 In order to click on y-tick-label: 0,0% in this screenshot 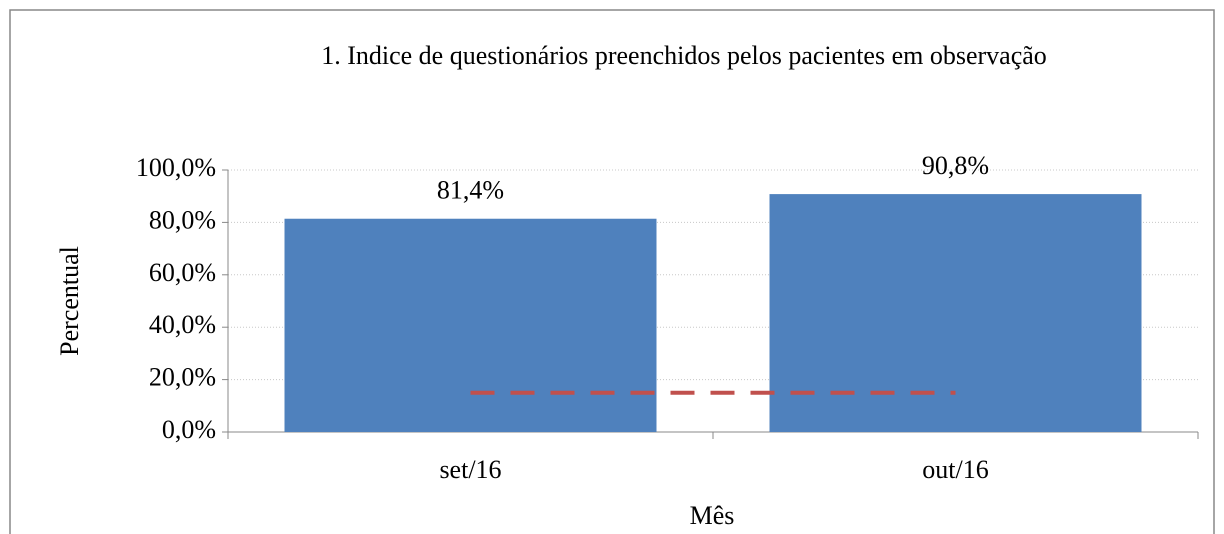, I will do `click(189, 429)`.